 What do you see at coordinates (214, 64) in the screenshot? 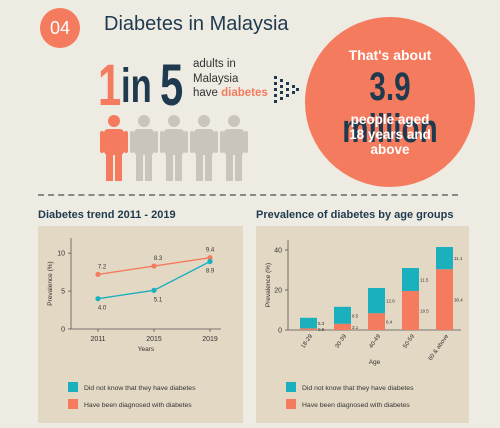
I see `ratio-line1: adults in` at bounding box center [214, 64].